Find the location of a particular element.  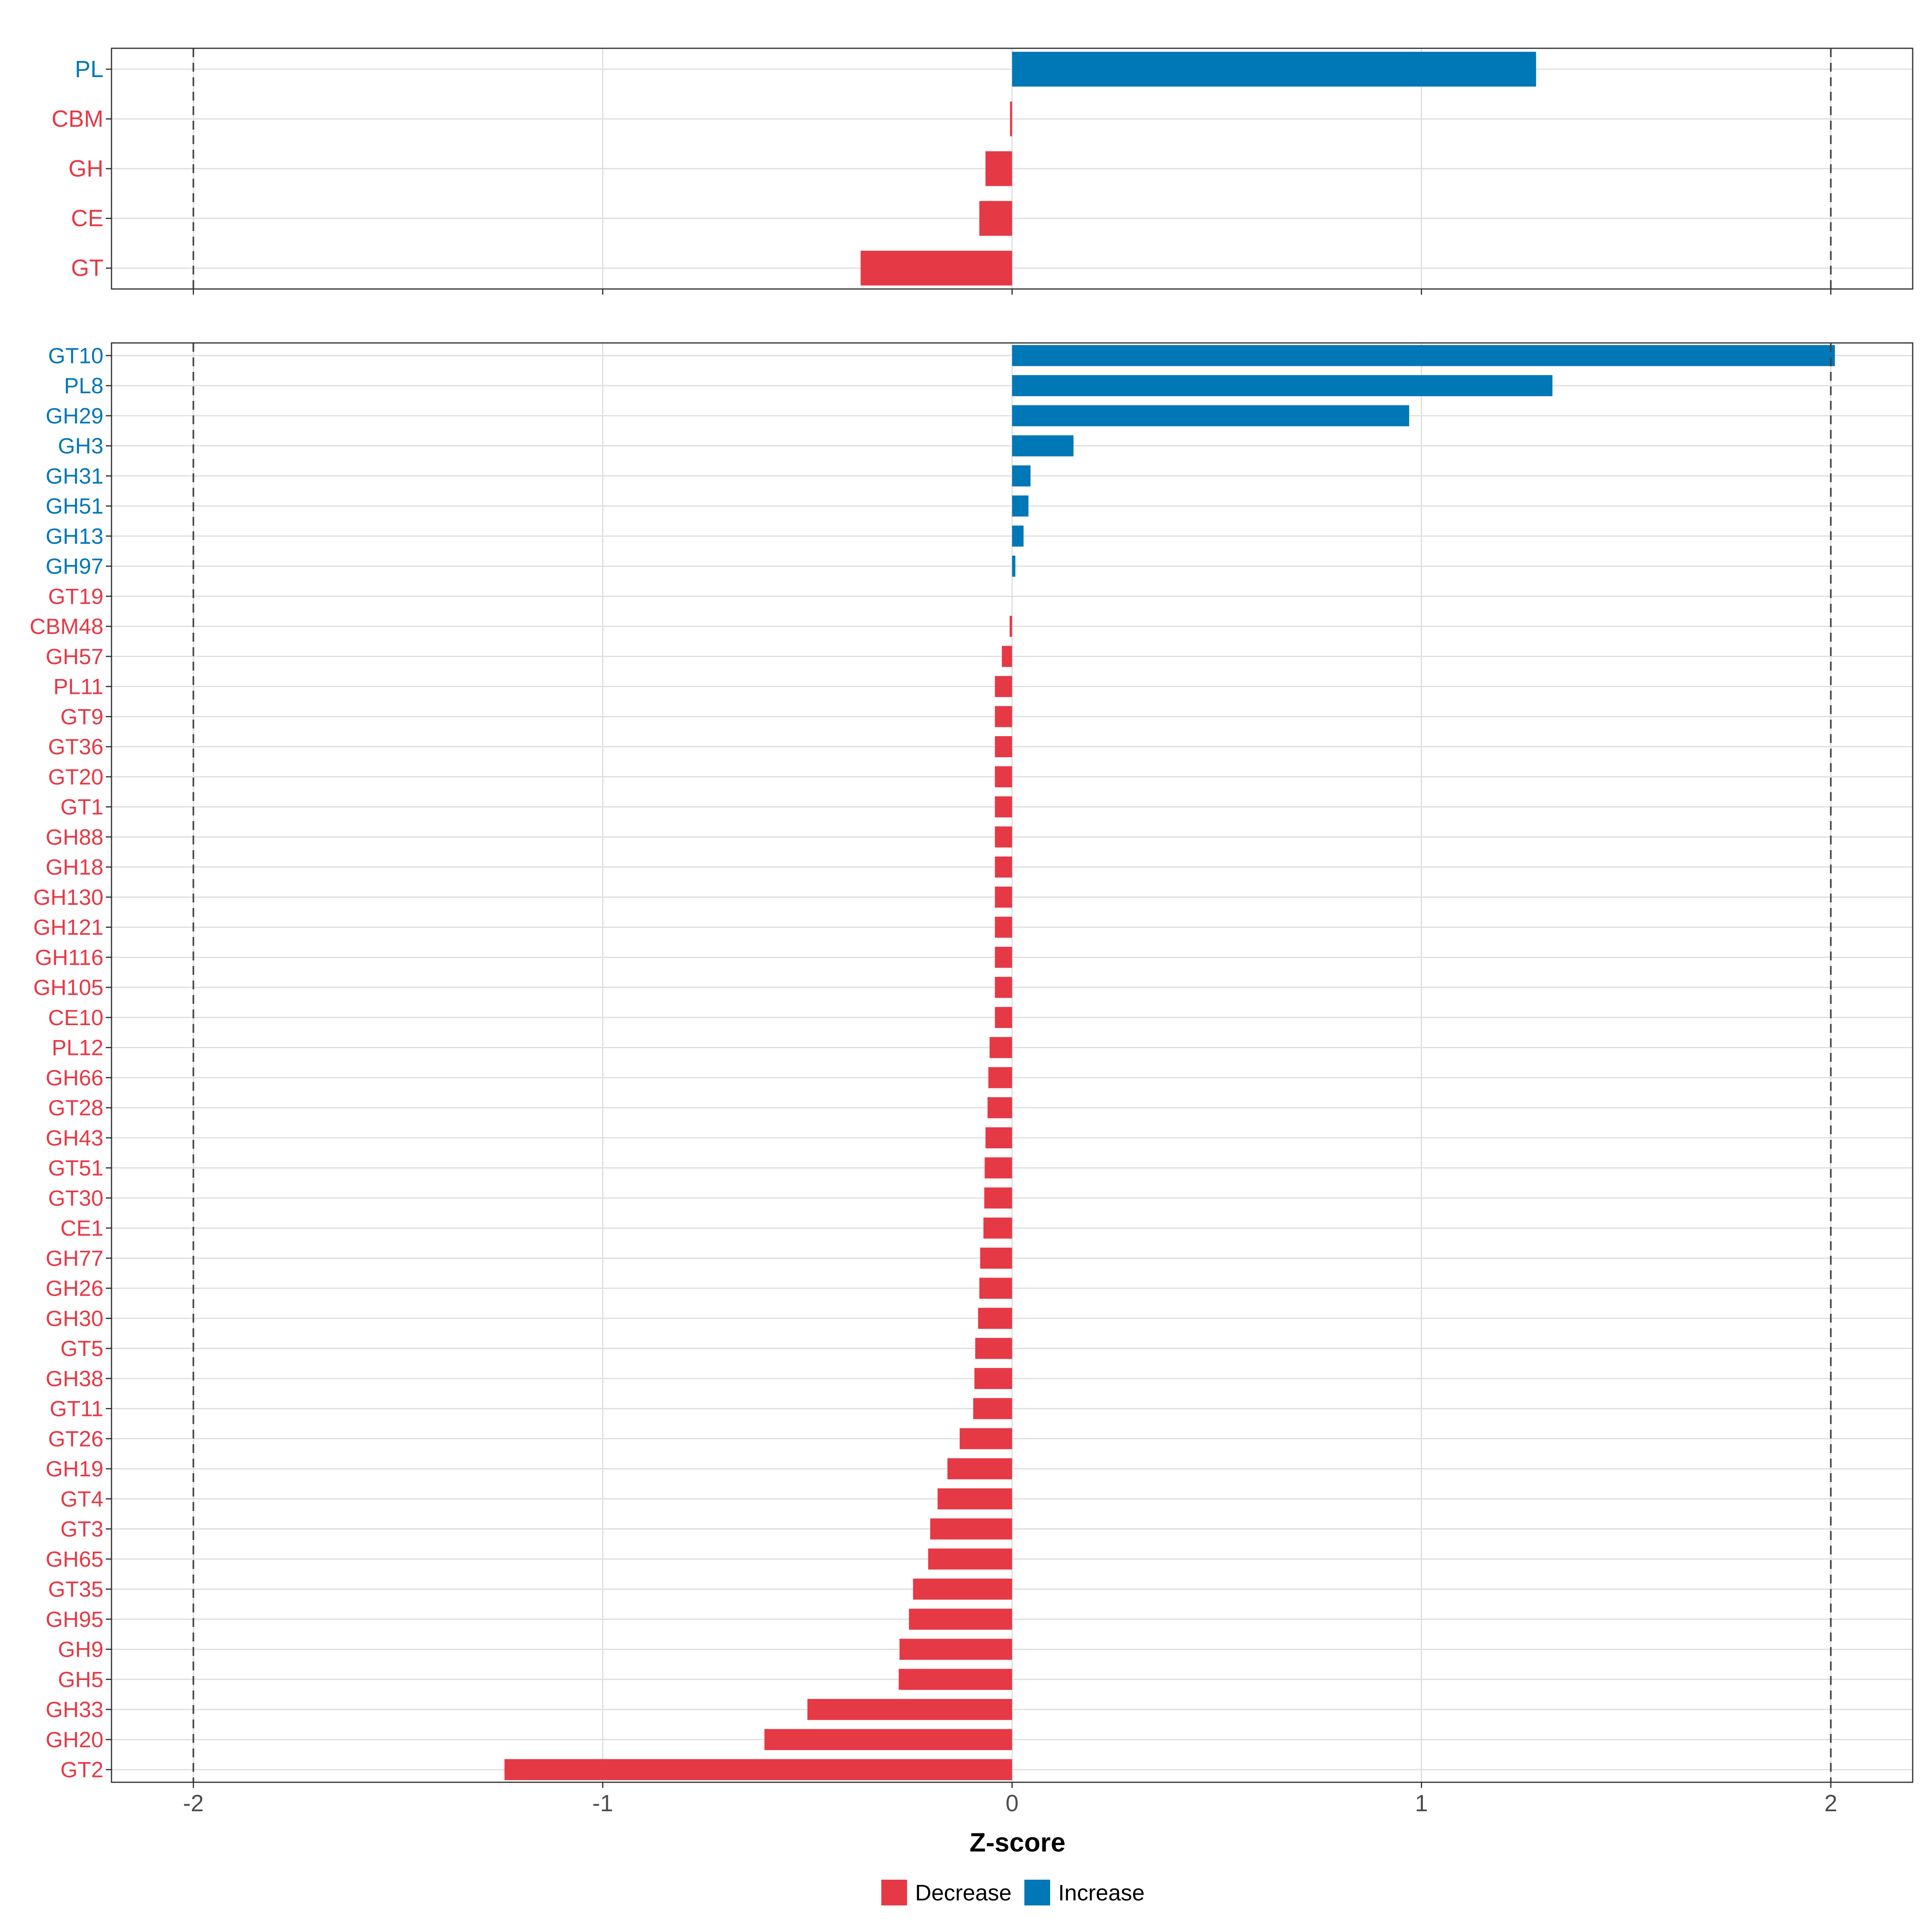

bottom-bar-PL12 is located at coordinates (1000, 1047).